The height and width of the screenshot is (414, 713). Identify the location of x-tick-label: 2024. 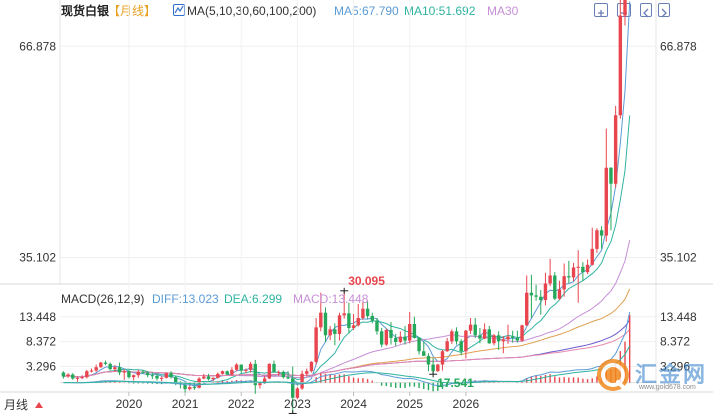
(353, 404).